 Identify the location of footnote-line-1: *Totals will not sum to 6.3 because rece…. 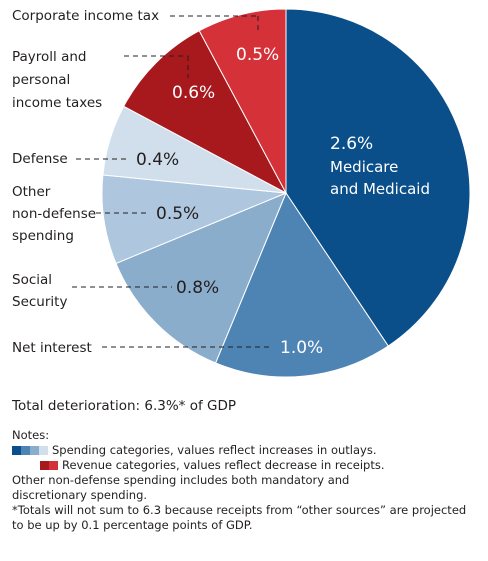
(248, 510).